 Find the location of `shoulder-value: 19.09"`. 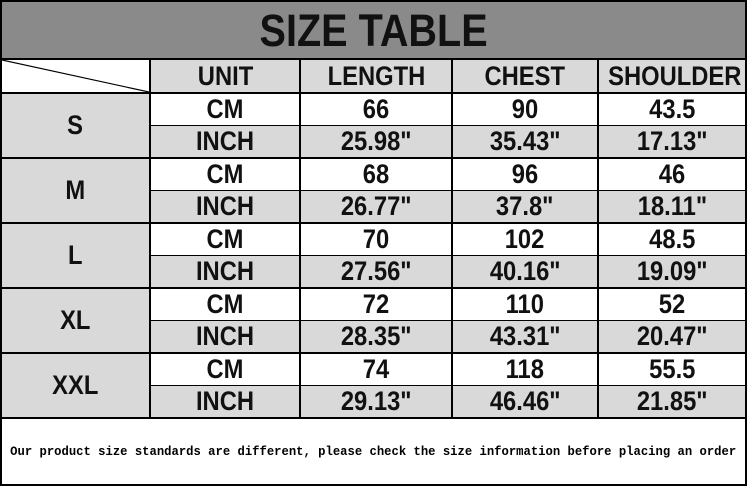

shoulder-value: 19.09" is located at coordinates (672, 270).